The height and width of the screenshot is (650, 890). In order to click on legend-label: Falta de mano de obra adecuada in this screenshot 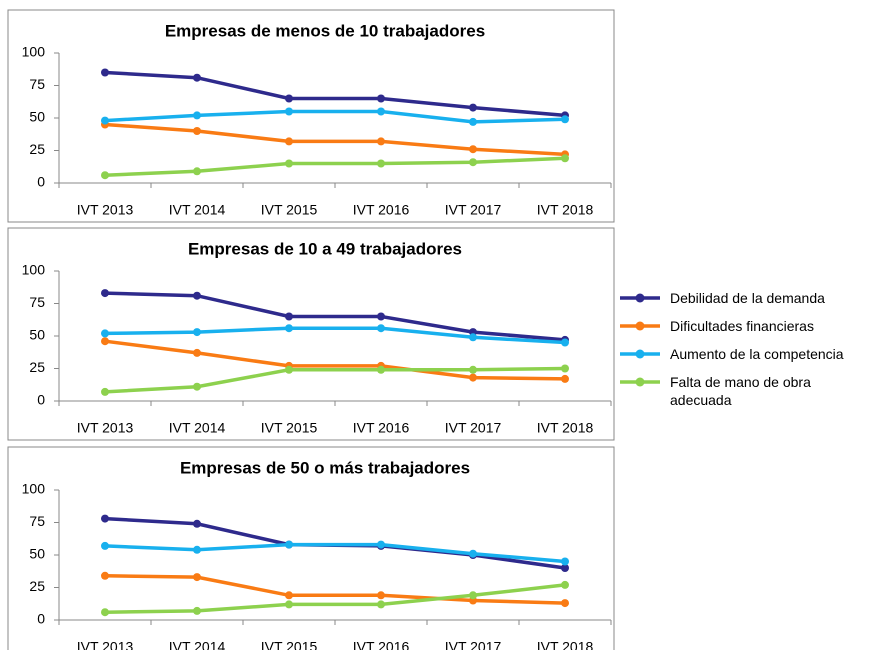, I will do `click(740, 391)`.